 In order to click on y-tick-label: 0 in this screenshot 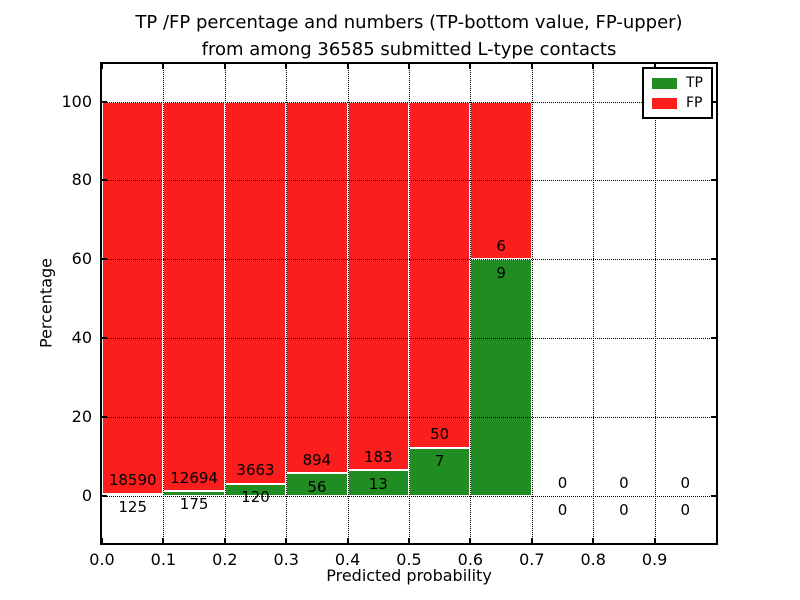, I will do `click(86, 496)`.